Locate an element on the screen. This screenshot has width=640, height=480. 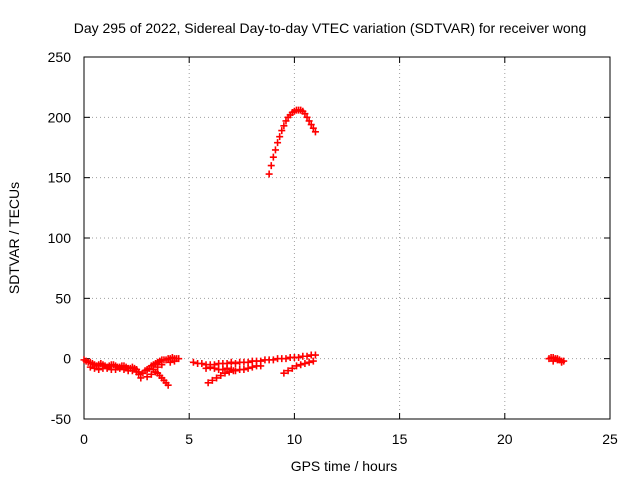
series-cluster-early is located at coordinates (112, 369).